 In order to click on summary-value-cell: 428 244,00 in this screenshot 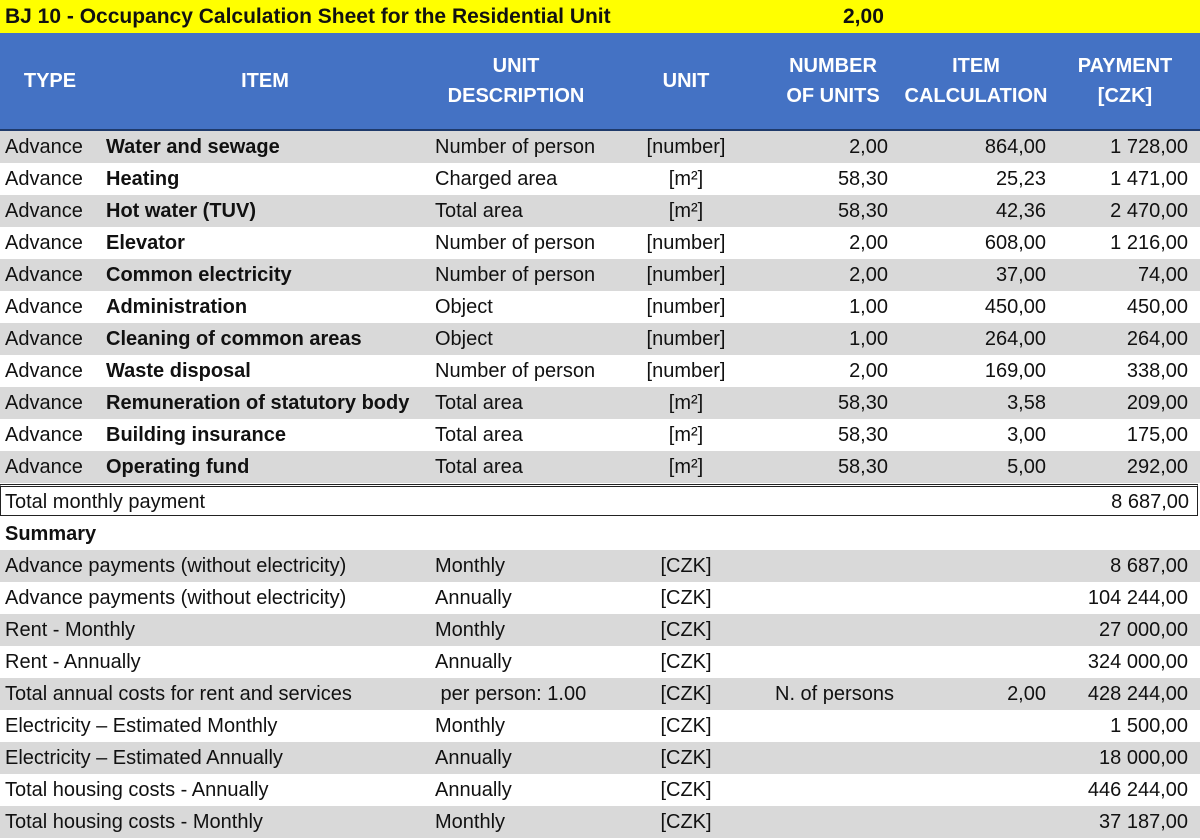, I will do `click(1137, 694)`.